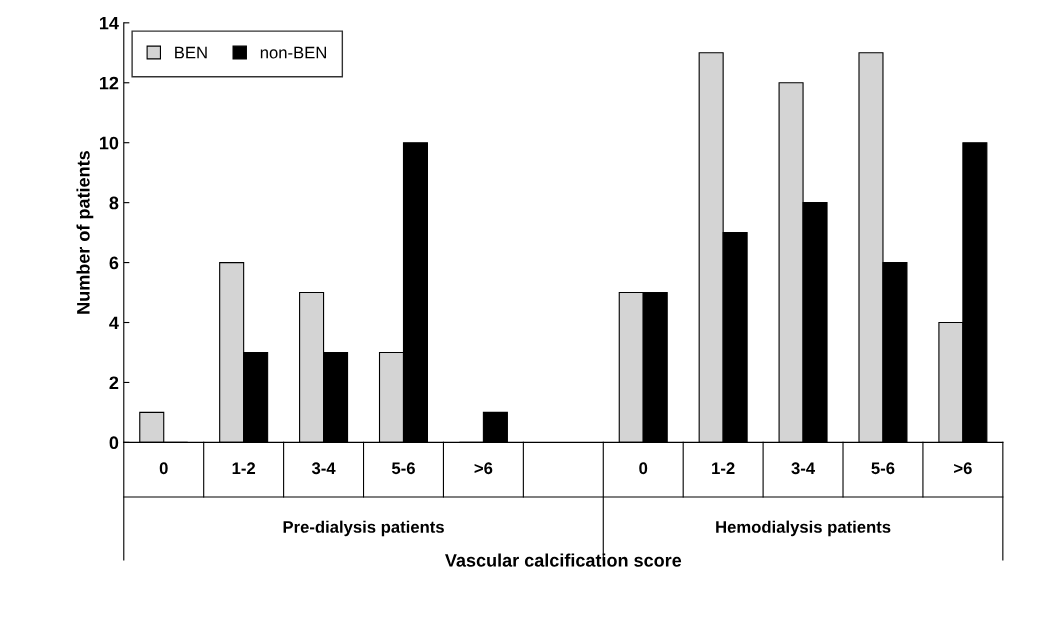  What do you see at coordinates (803, 528) in the screenshot?
I see `text: Hemodialysis patients` at bounding box center [803, 528].